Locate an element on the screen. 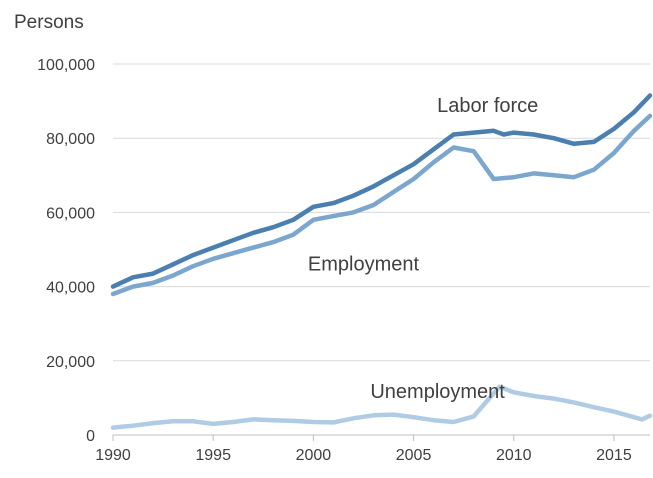  x-tick-label: 1995 is located at coordinates (213, 455).